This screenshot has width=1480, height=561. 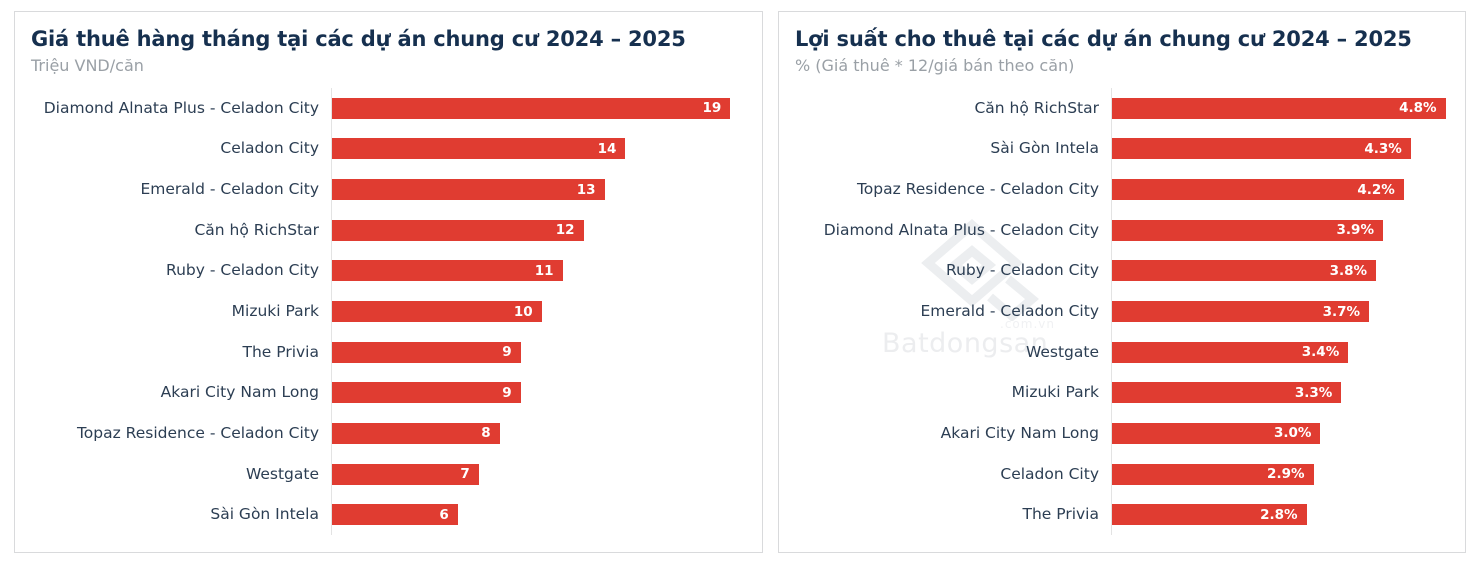 I want to click on bar-row: Sài Gòn Intela 6, so click(x=388, y=515).